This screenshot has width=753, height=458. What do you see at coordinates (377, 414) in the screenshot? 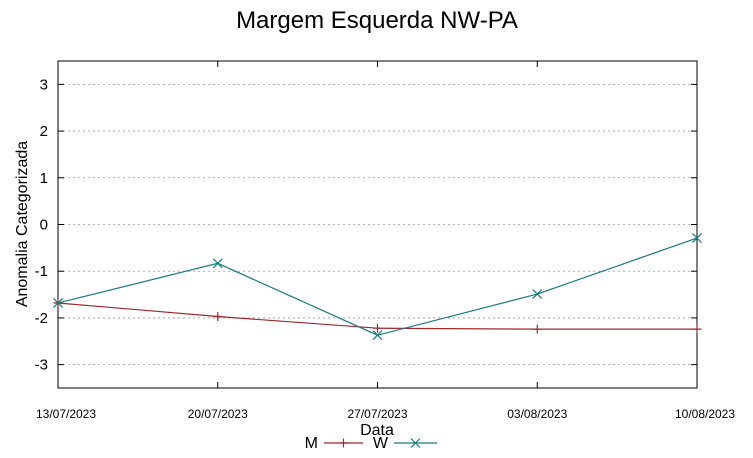
I see `x-tick-label: 27/07/2023` at bounding box center [377, 414].